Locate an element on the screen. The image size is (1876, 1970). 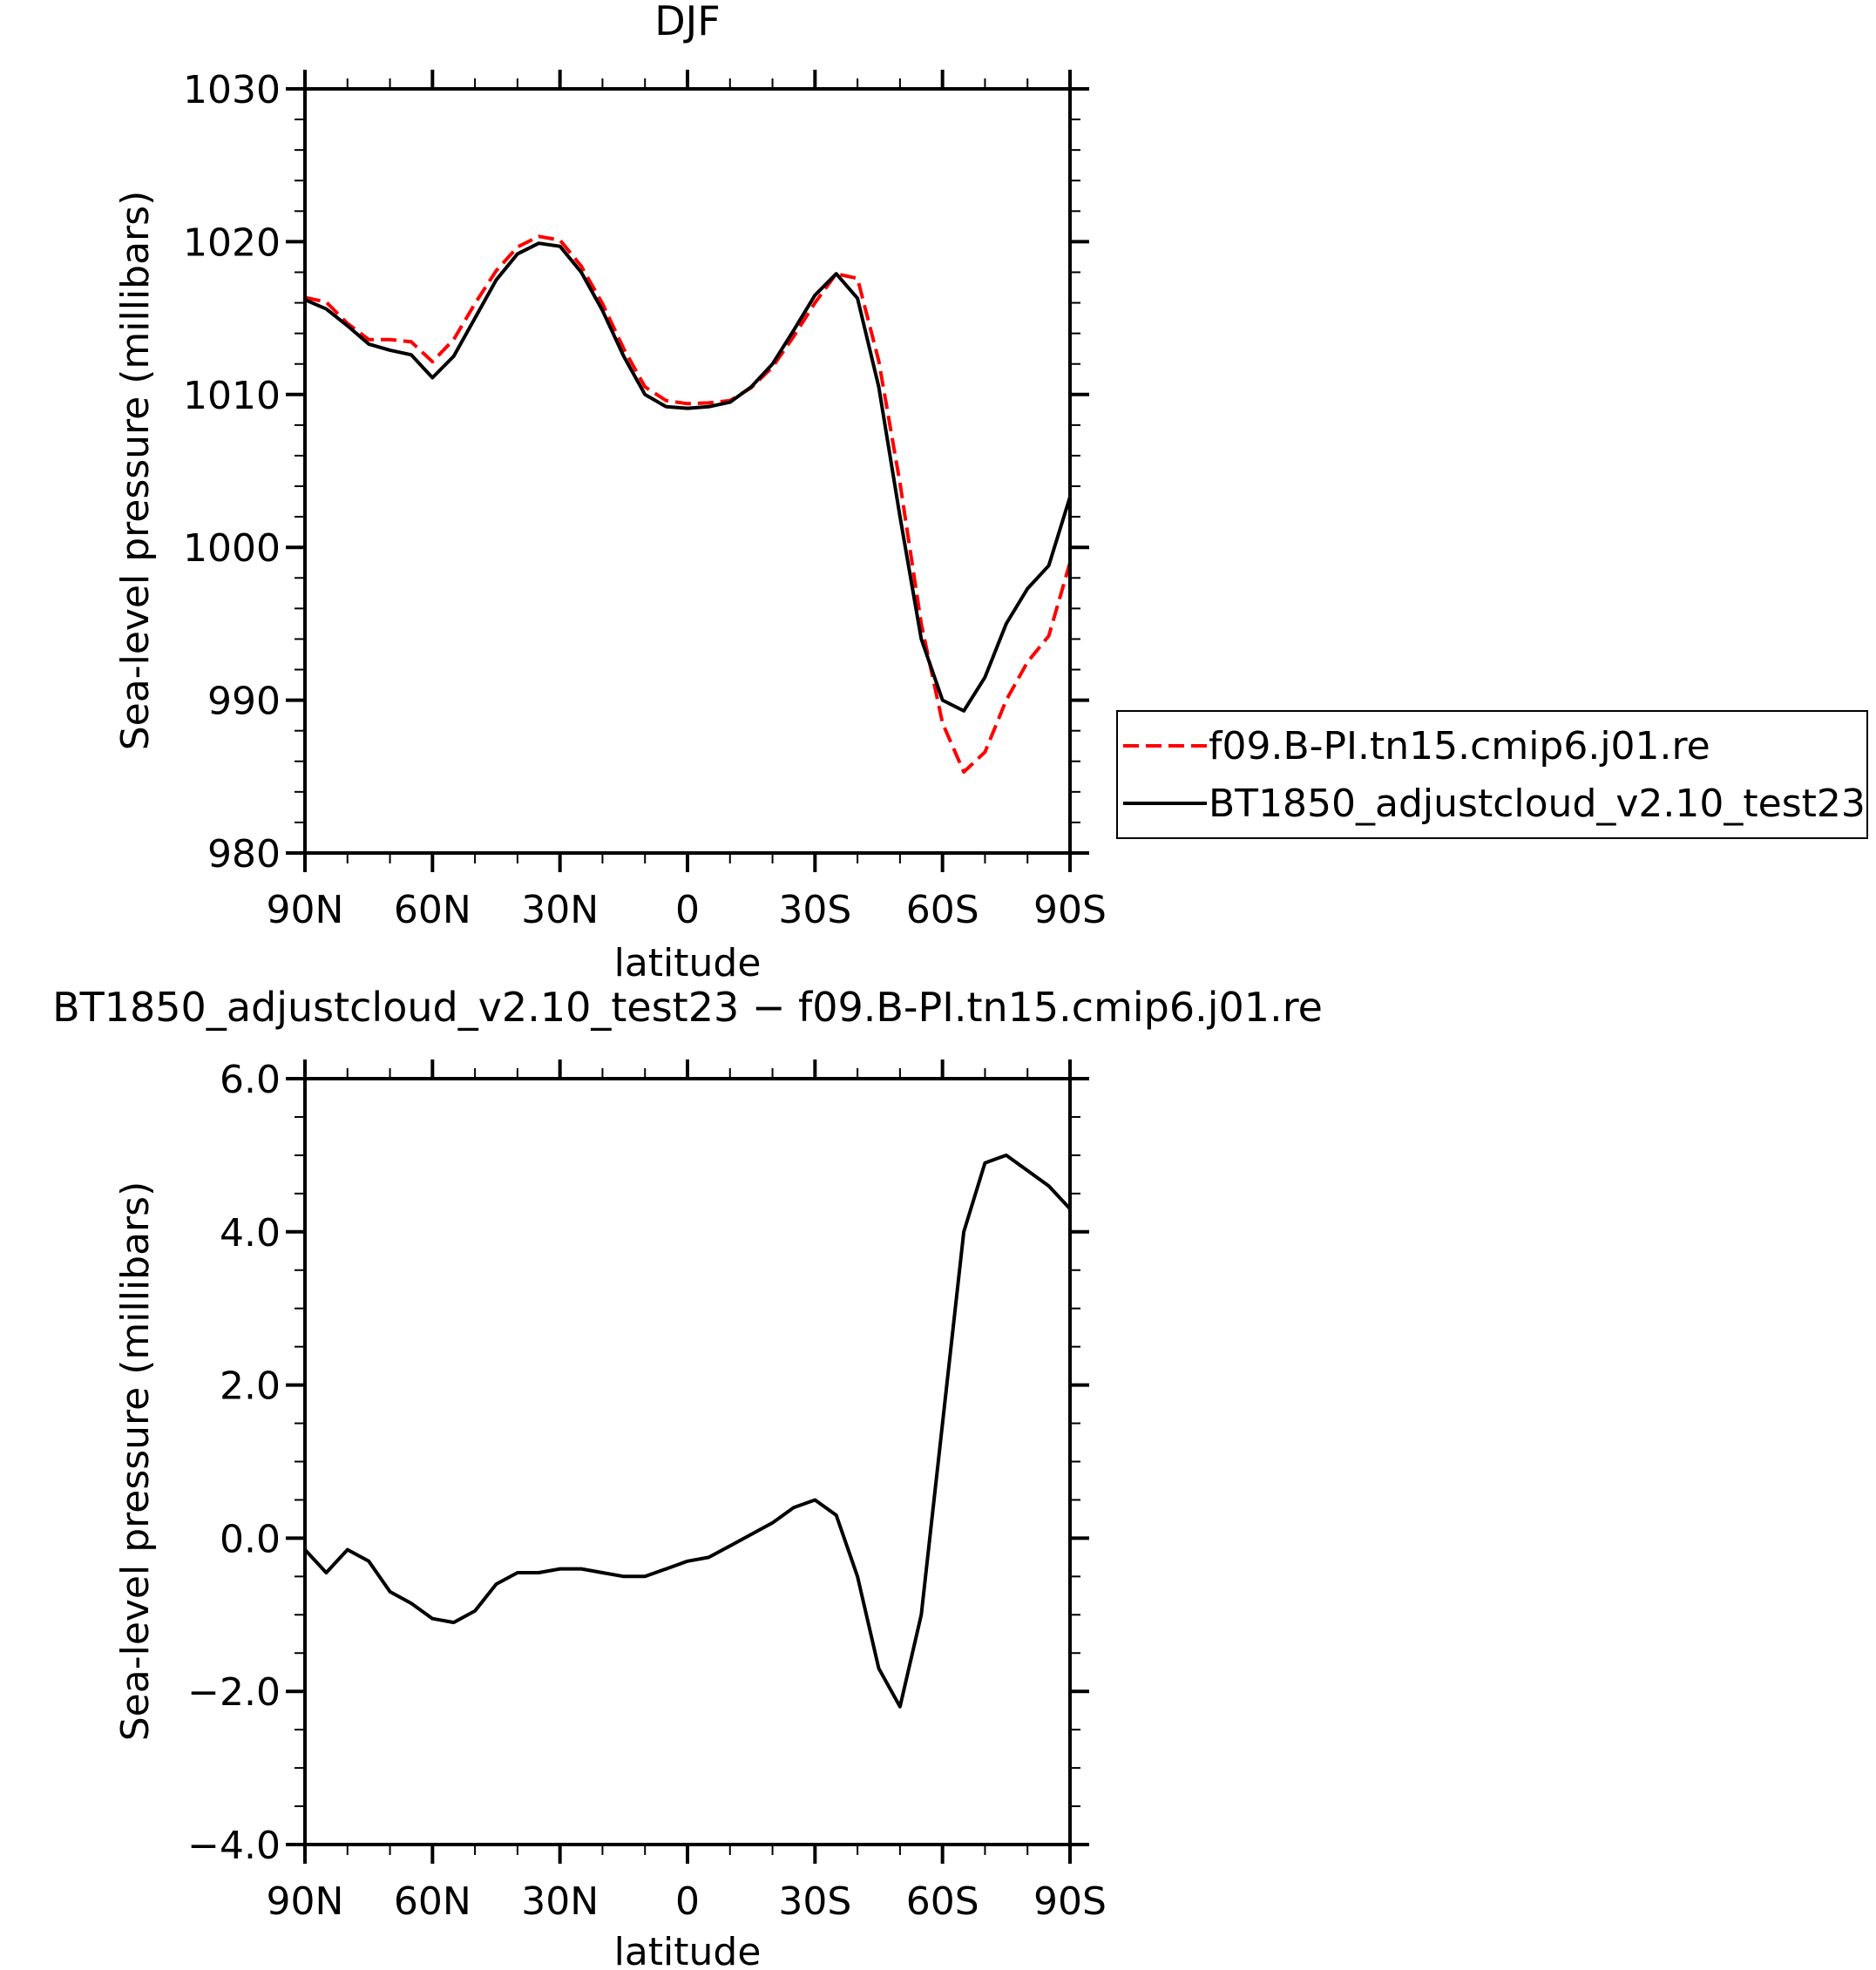
y-tick-label: −4.0 is located at coordinates (234, 1846).